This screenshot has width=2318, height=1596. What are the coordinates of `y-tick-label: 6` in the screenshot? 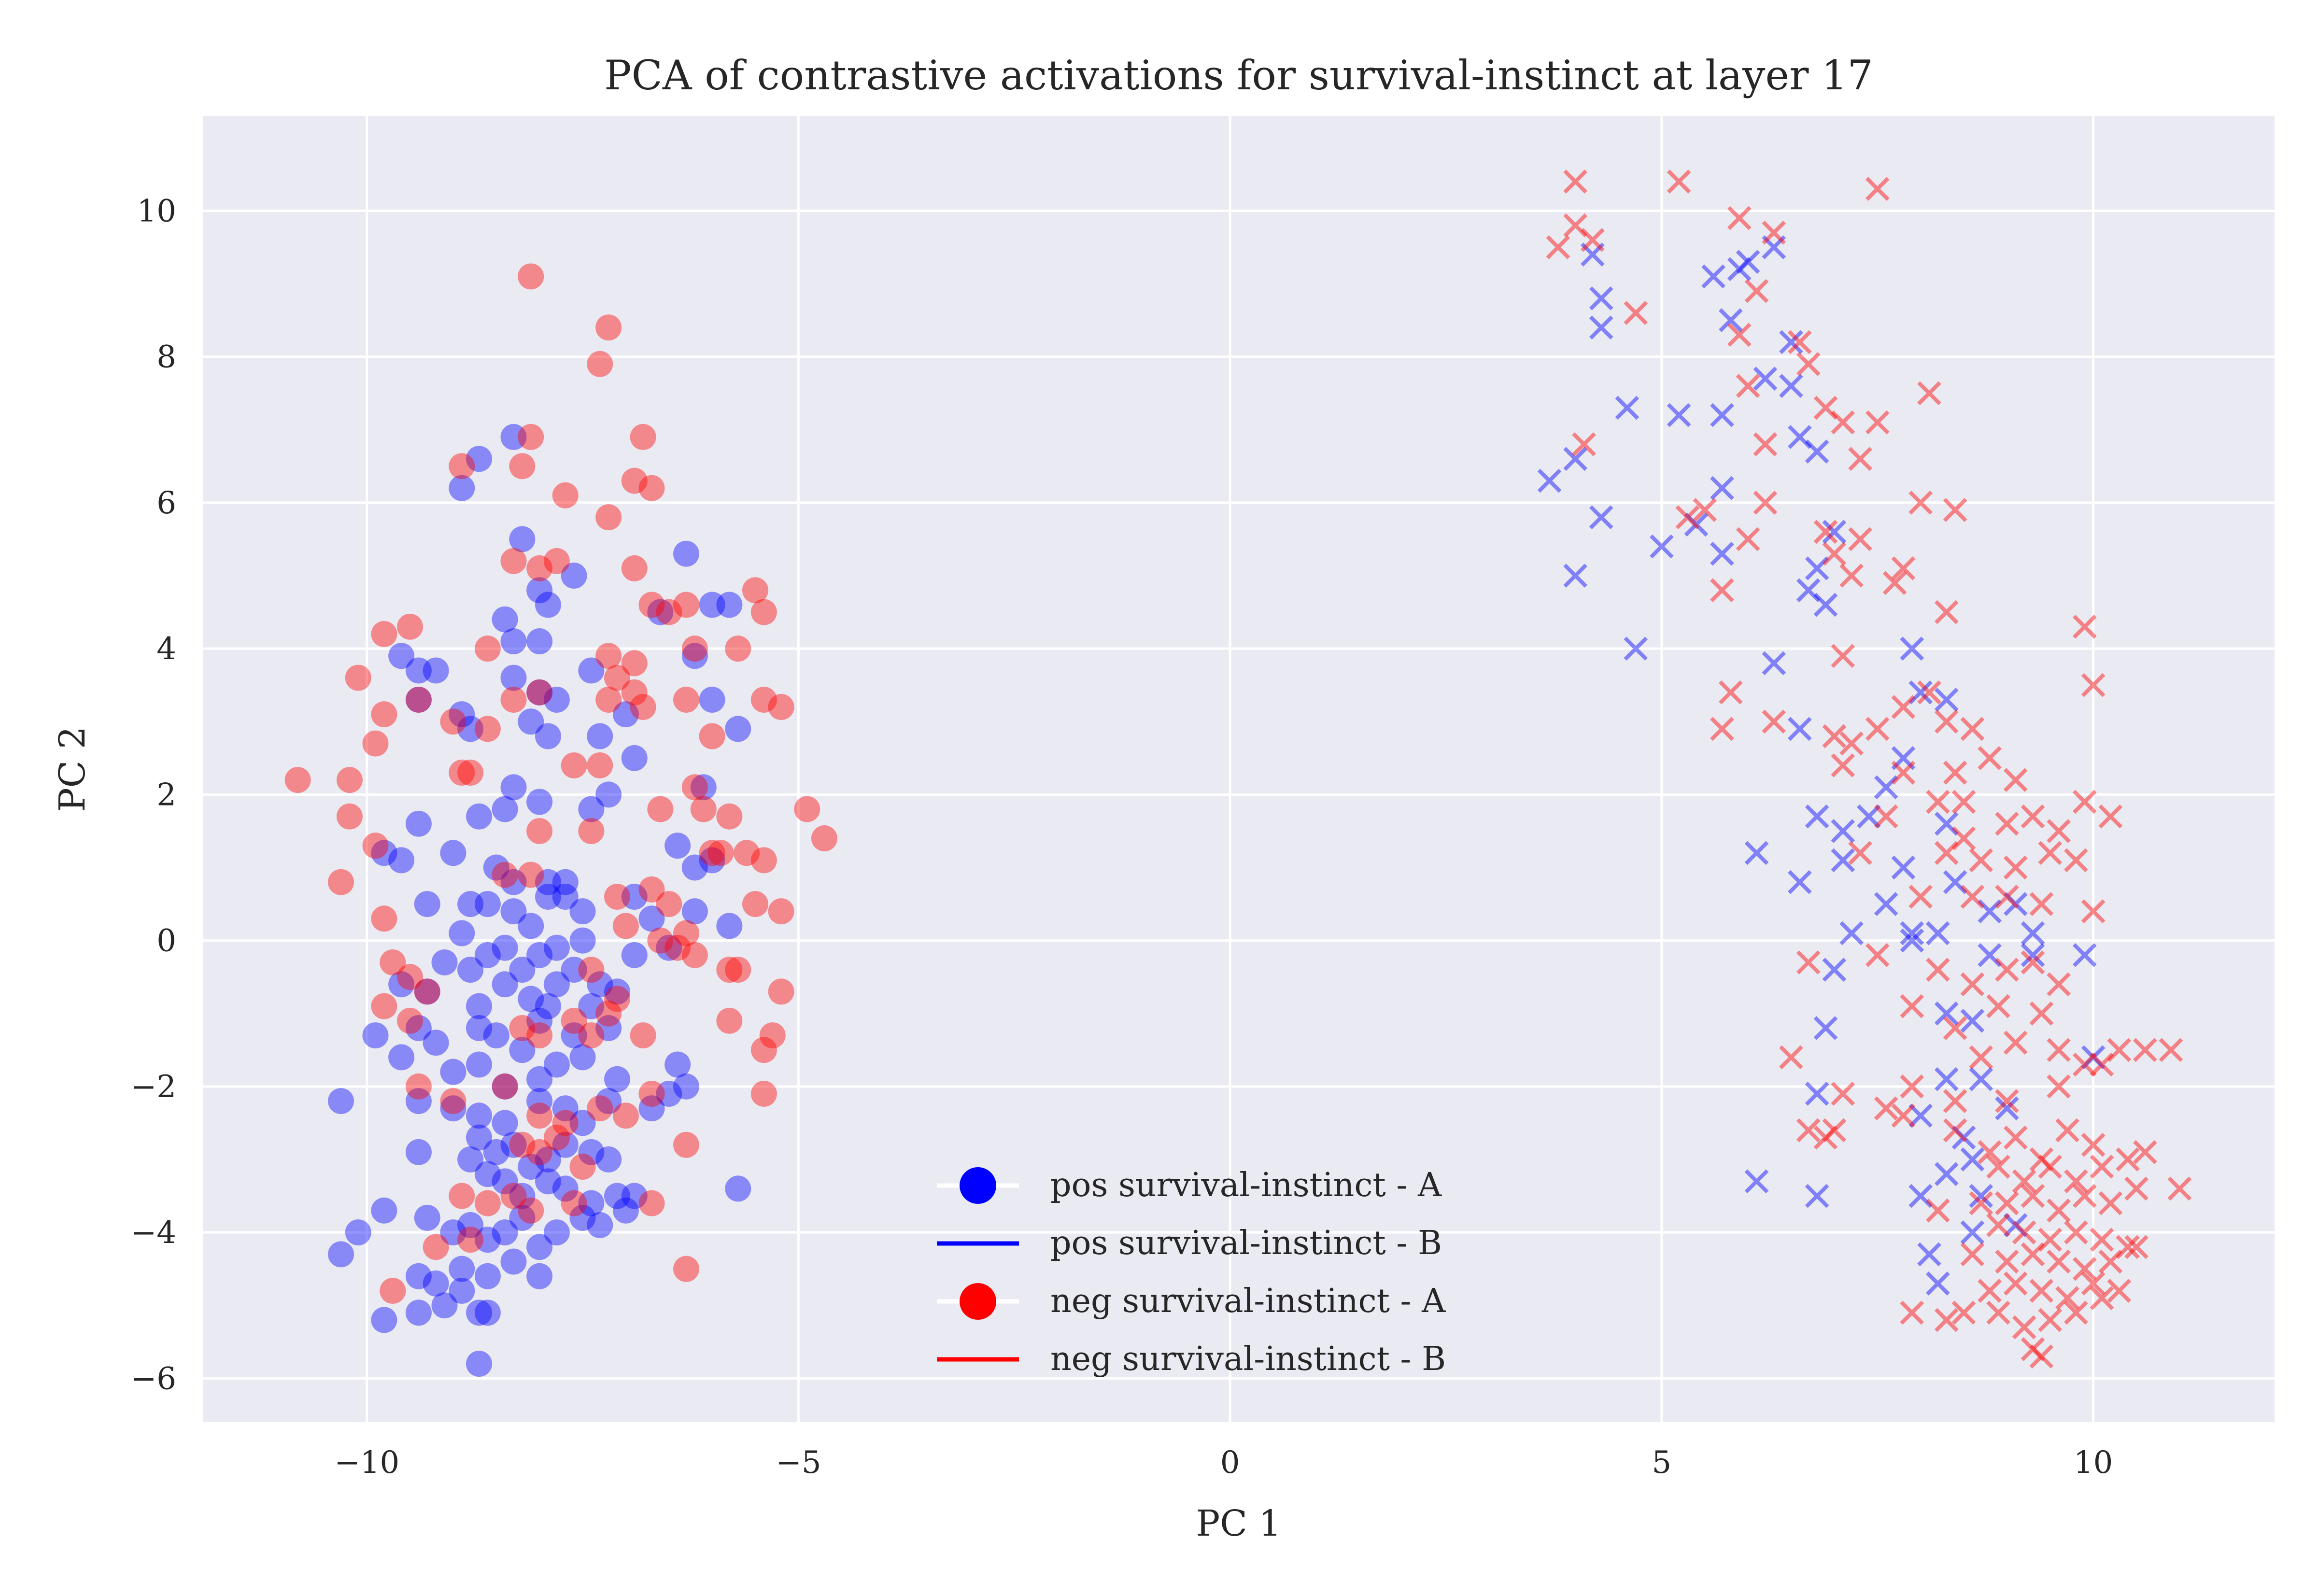 It's located at (166, 503).